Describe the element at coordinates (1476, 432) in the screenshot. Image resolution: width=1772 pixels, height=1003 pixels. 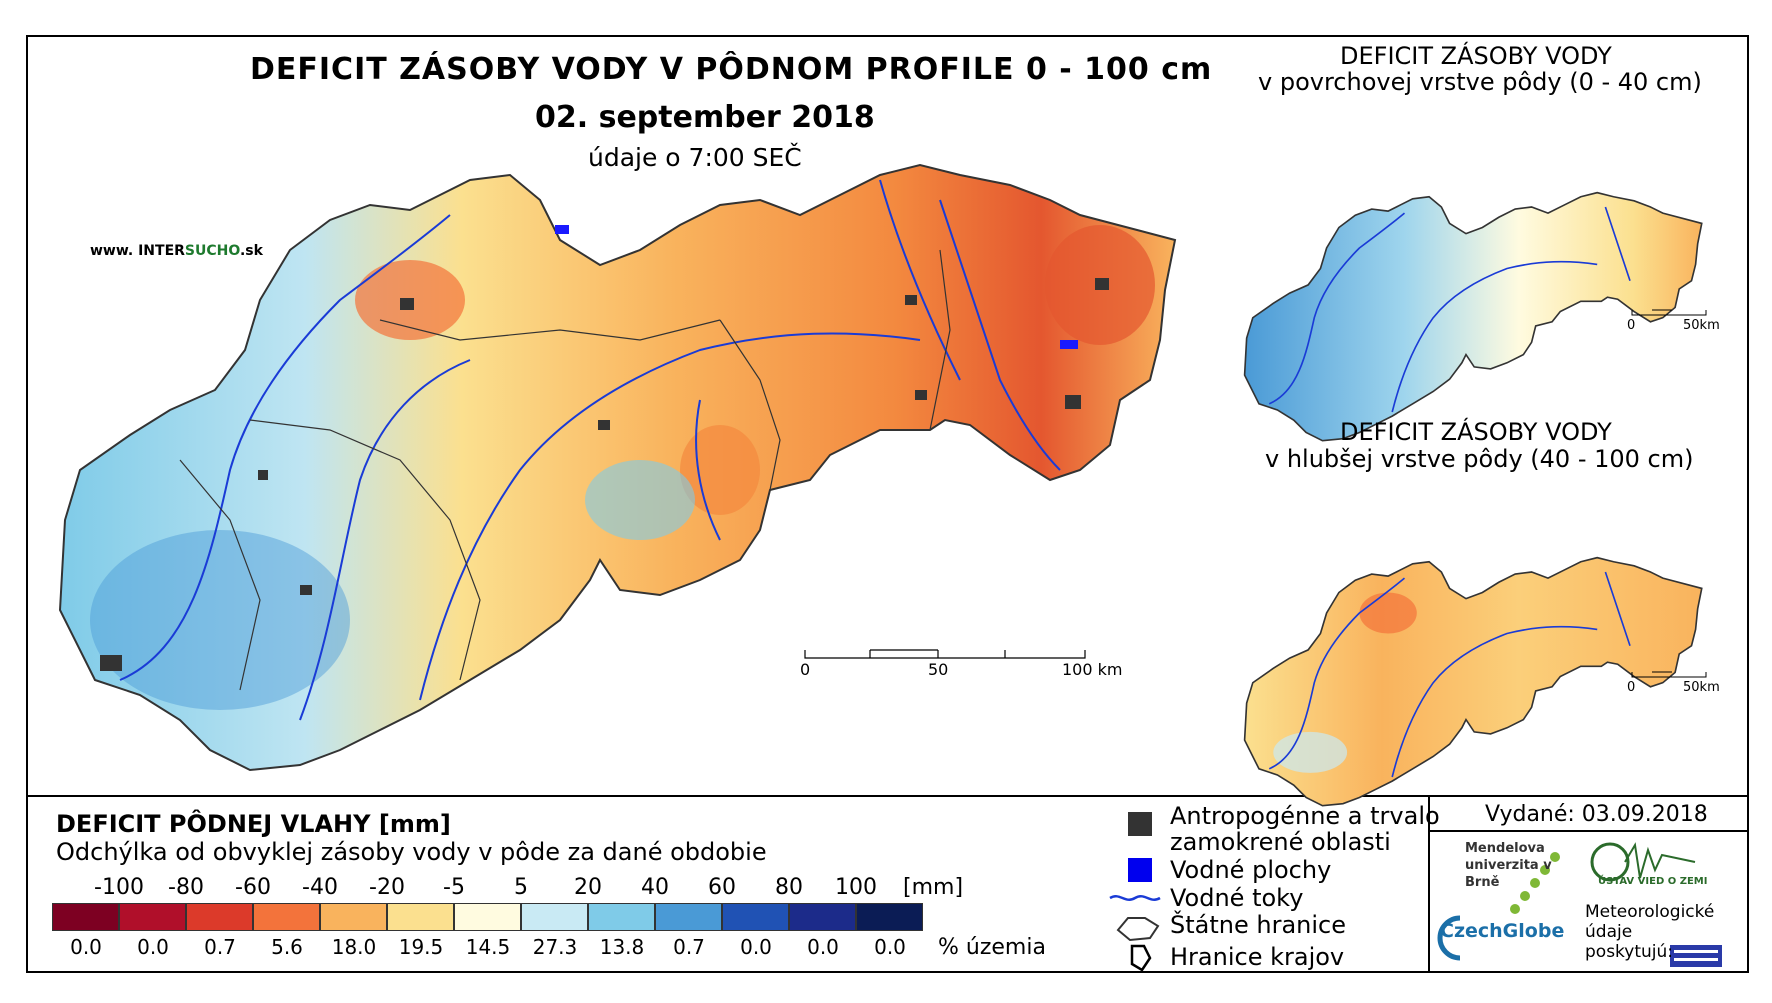
I see `inset-bottom-title: DEFICIT ZÁSOBY VODY` at that location.